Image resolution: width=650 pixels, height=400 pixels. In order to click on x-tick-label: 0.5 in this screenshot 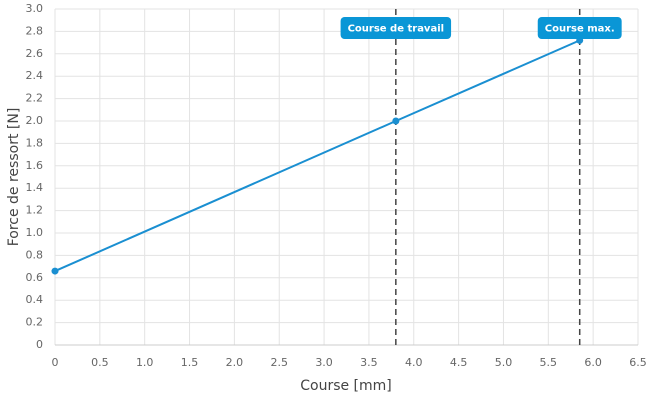, I will do `click(100, 362)`.